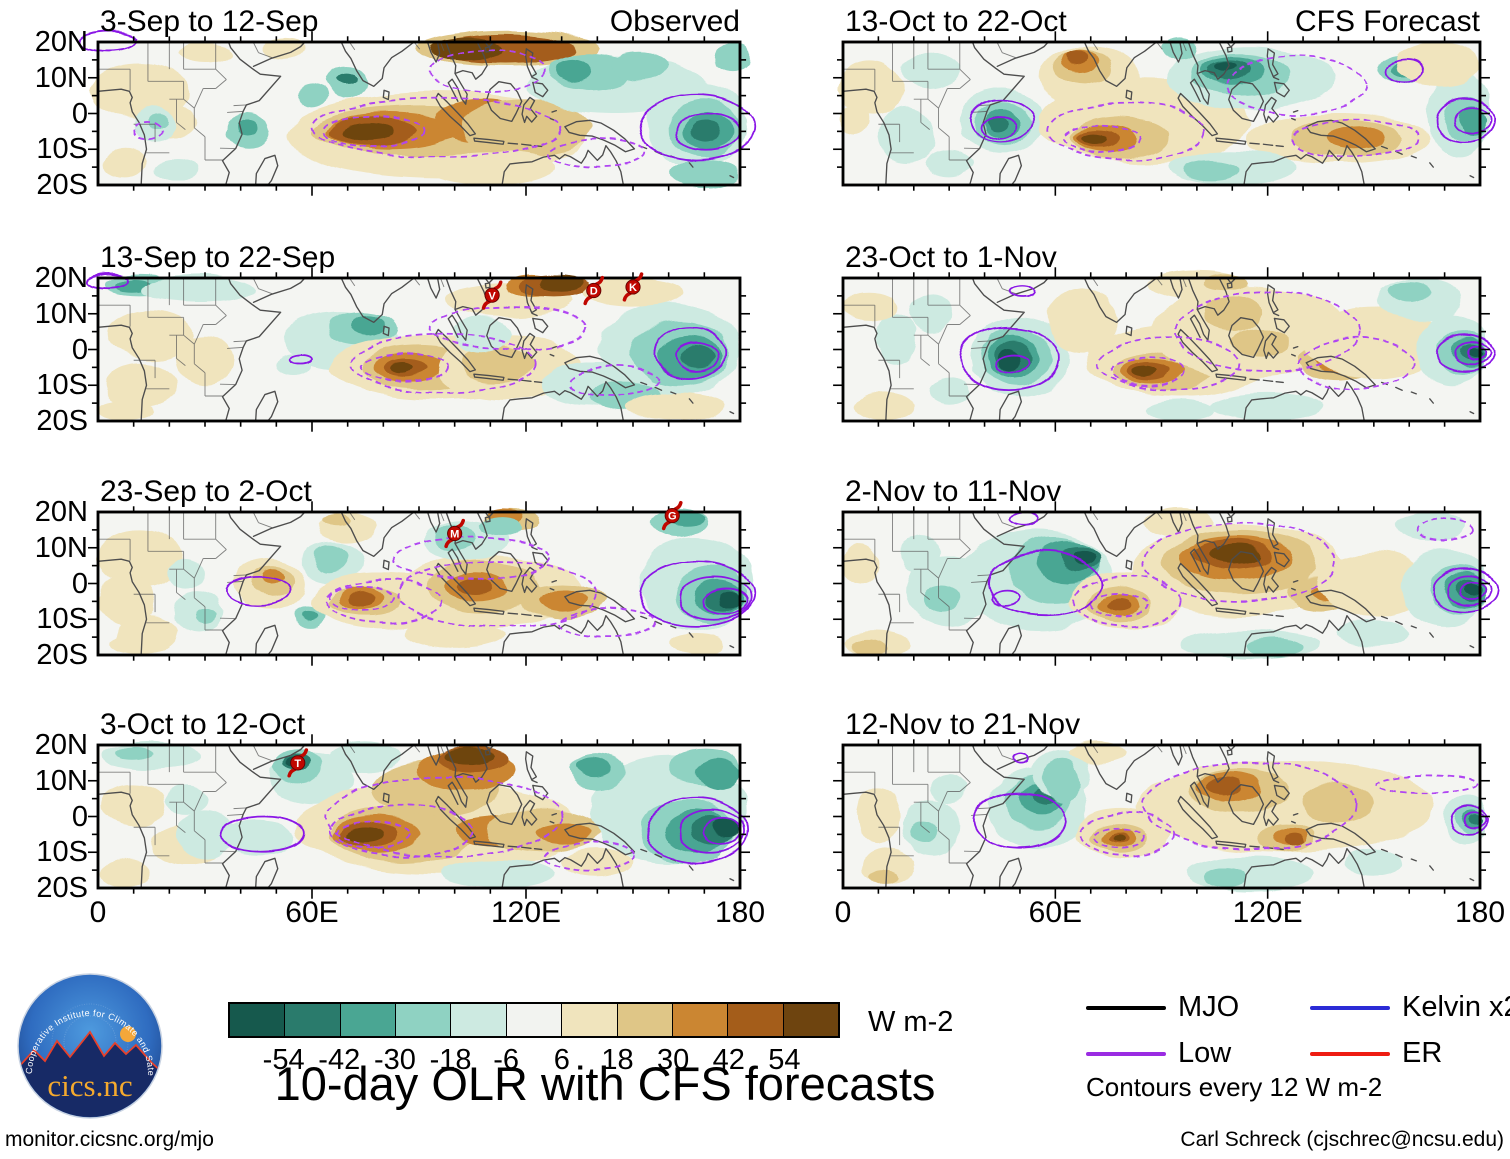  What do you see at coordinates (728, 1060) in the screenshot?
I see `colorbar-tick-label: 42` at bounding box center [728, 1060].